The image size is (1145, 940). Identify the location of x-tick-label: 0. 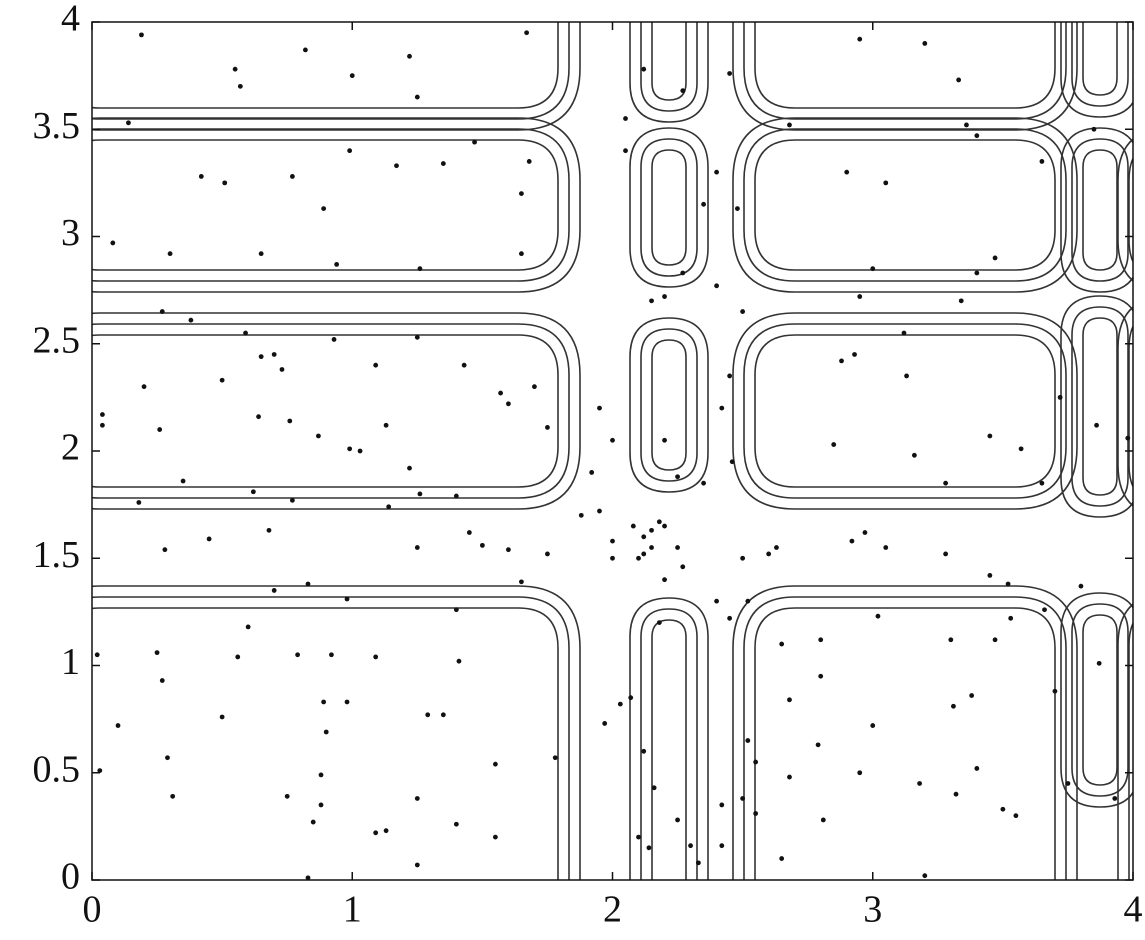
(92, 910).